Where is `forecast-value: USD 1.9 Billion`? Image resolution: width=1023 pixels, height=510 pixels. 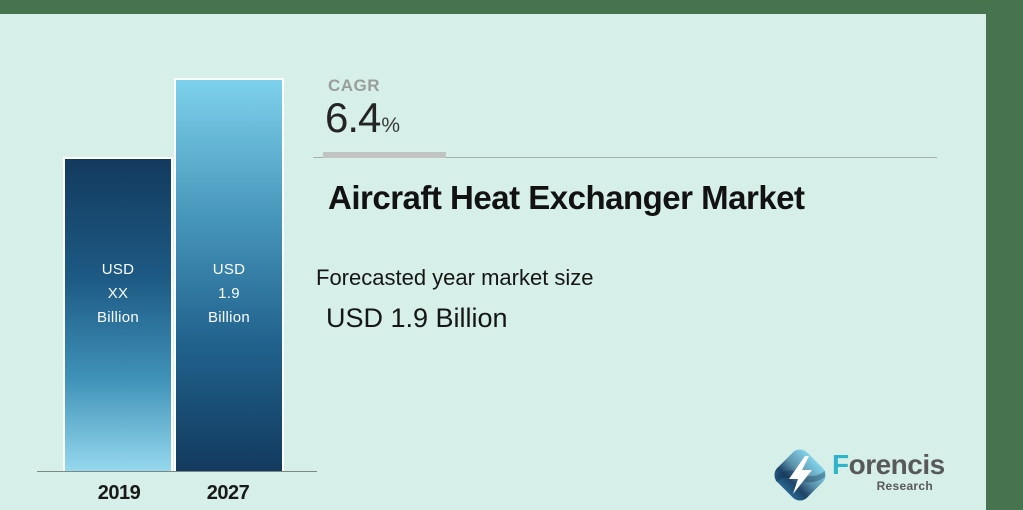 forecast-value: USD 1.9 Billion is located at coordinates (417, 318).